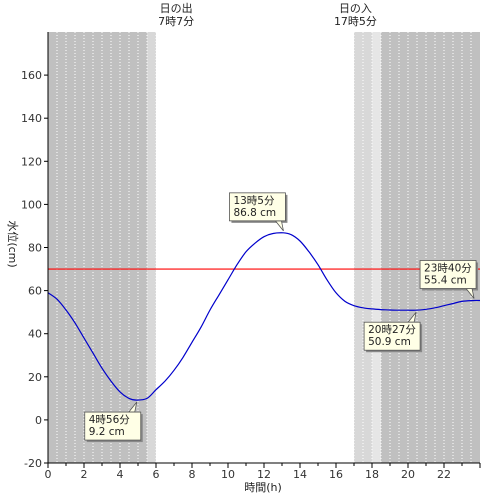 The height and width of the screenshot is (496, 496). I want to click on y-tick-label: 0, so click(38, 420).